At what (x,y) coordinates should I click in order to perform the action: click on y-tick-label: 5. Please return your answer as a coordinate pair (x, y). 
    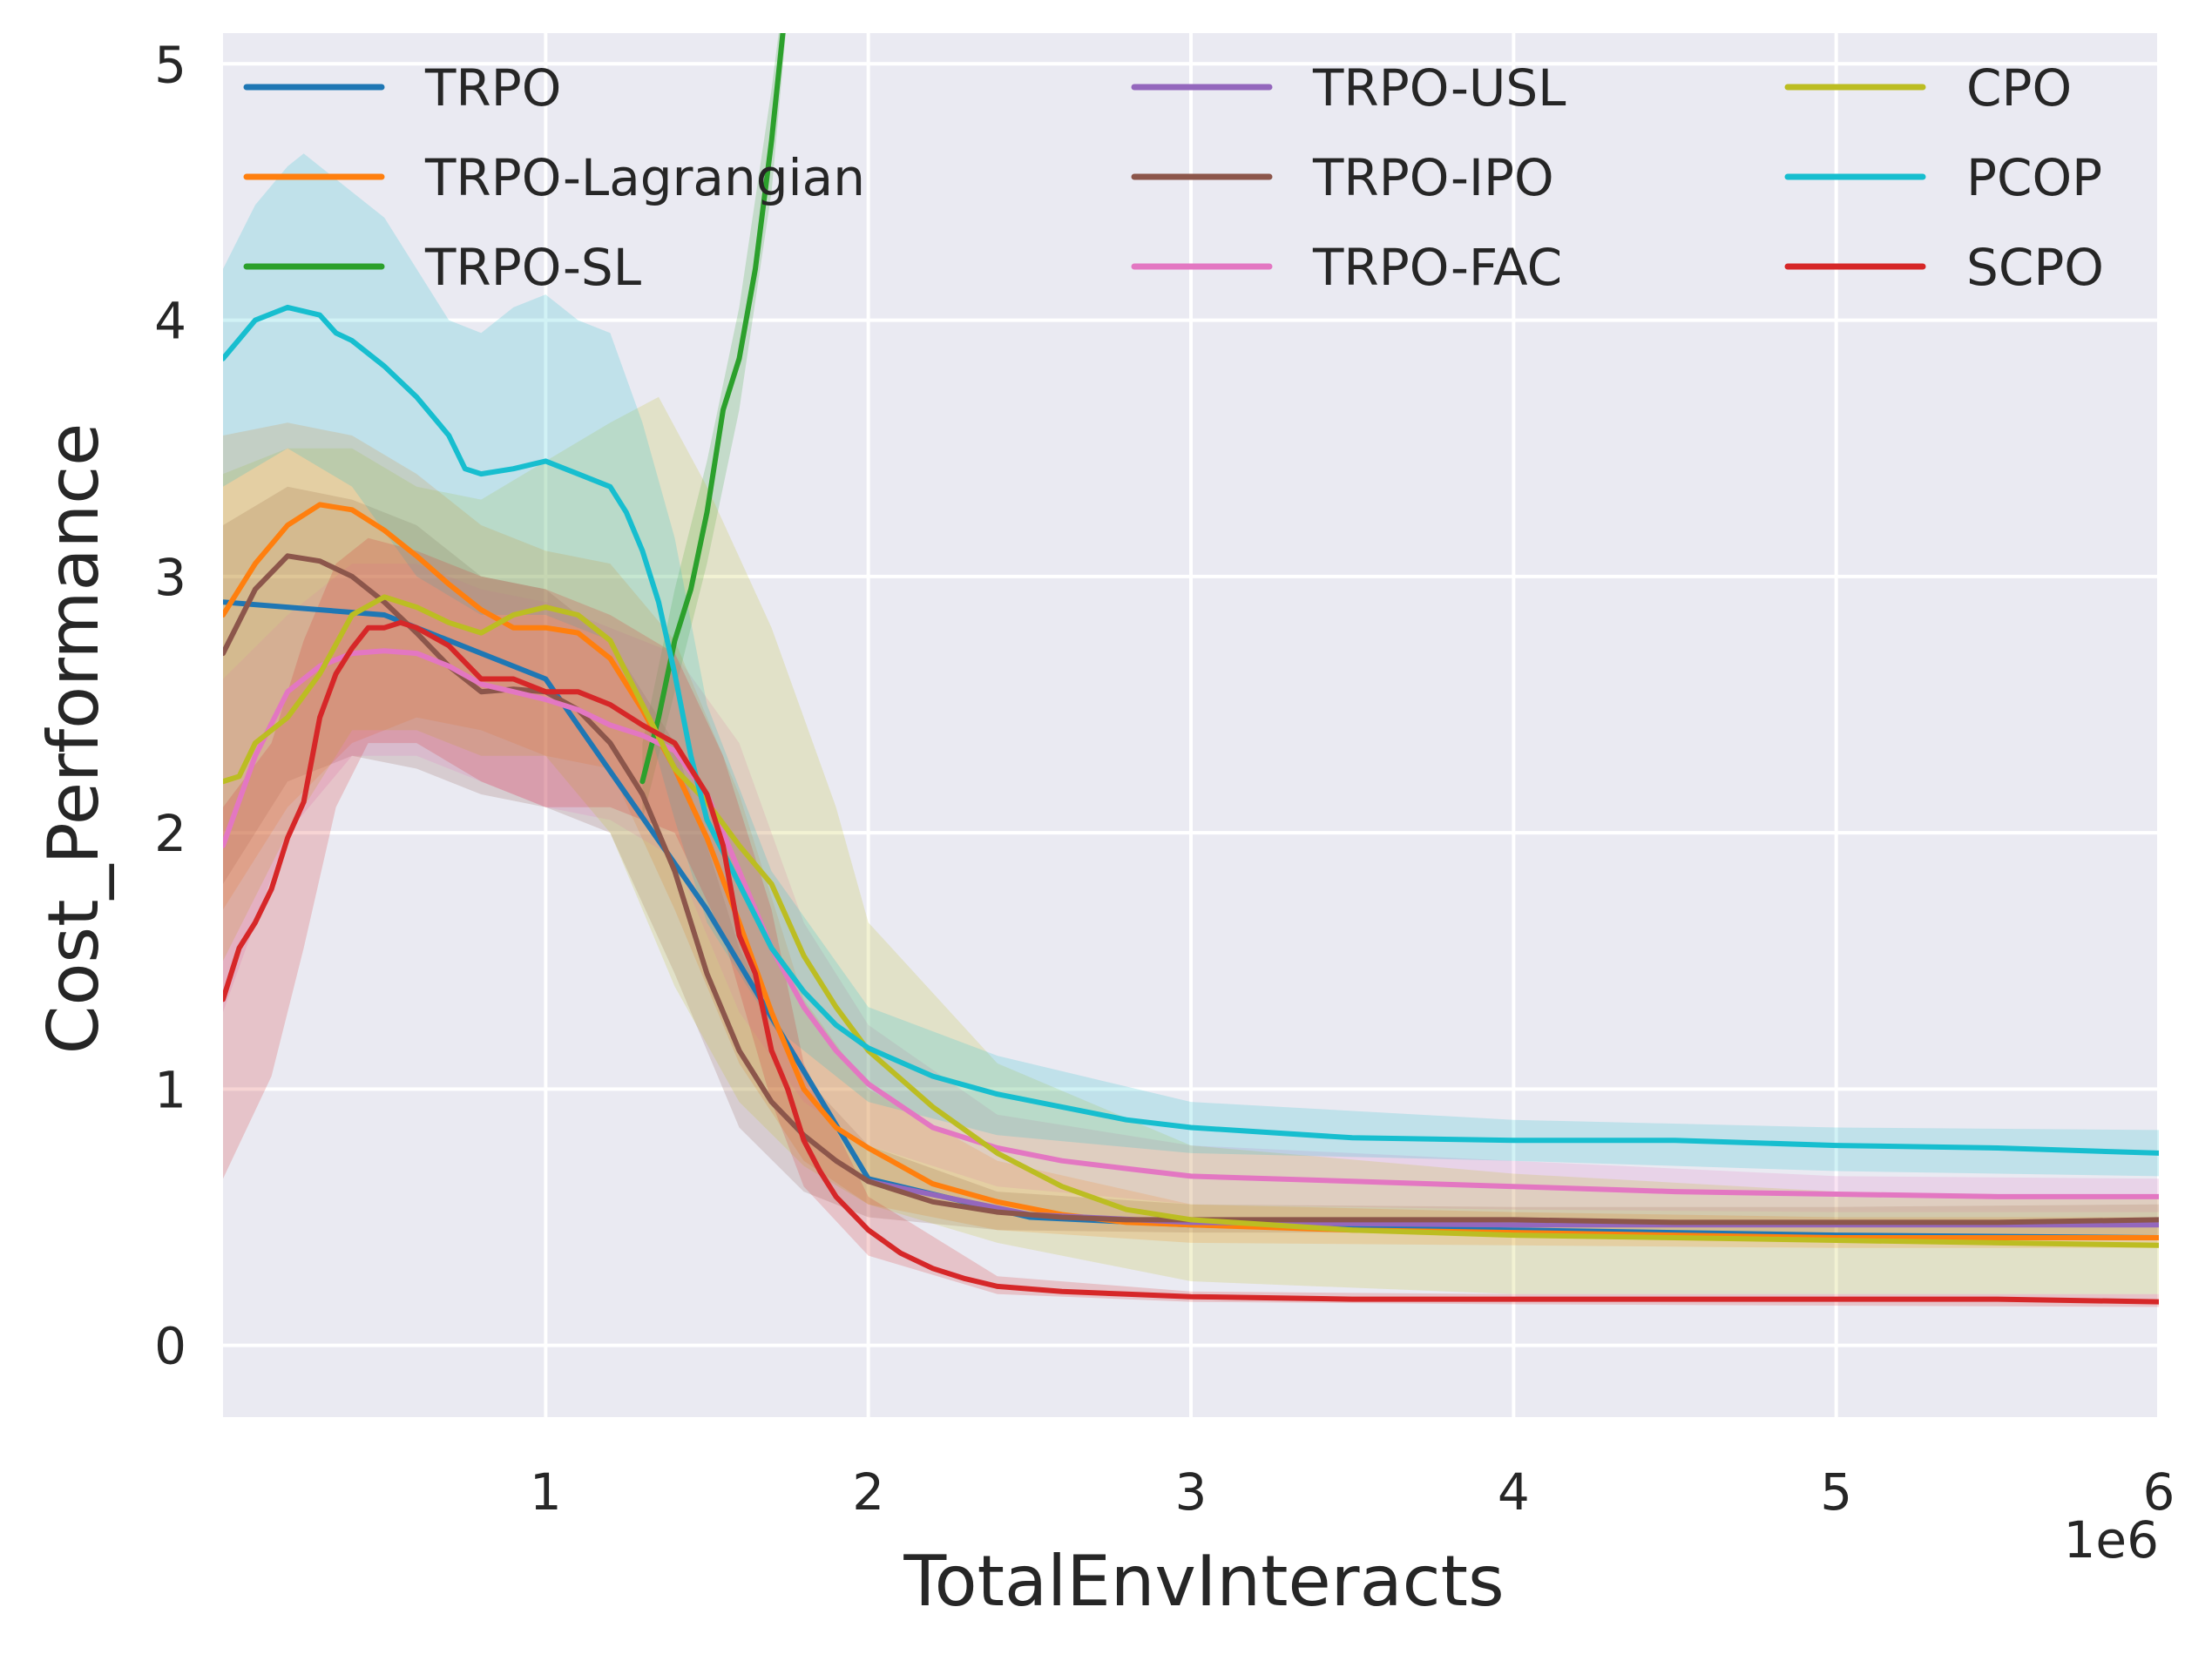
    Looking at the image, I should click on (170, 64).